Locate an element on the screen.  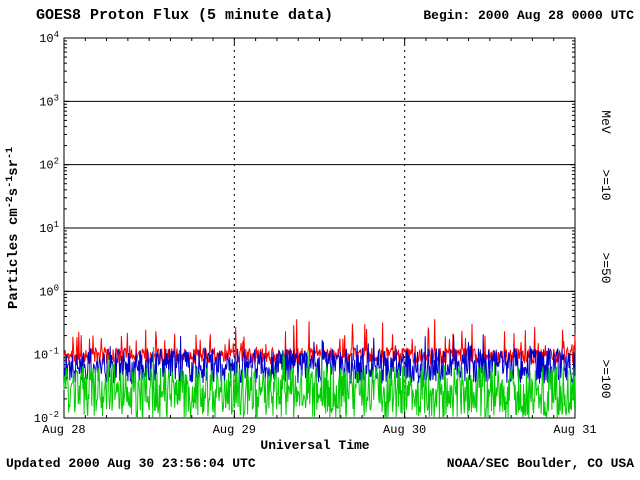
y-tick-label: 10² is located at coordinates (49, 165).